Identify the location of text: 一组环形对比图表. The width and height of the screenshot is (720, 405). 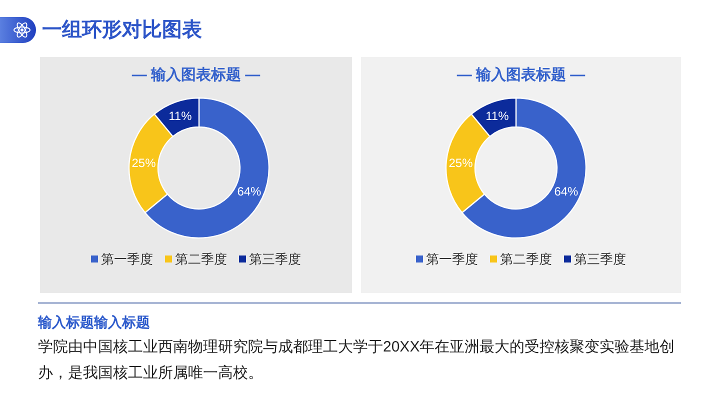
(122, 30).